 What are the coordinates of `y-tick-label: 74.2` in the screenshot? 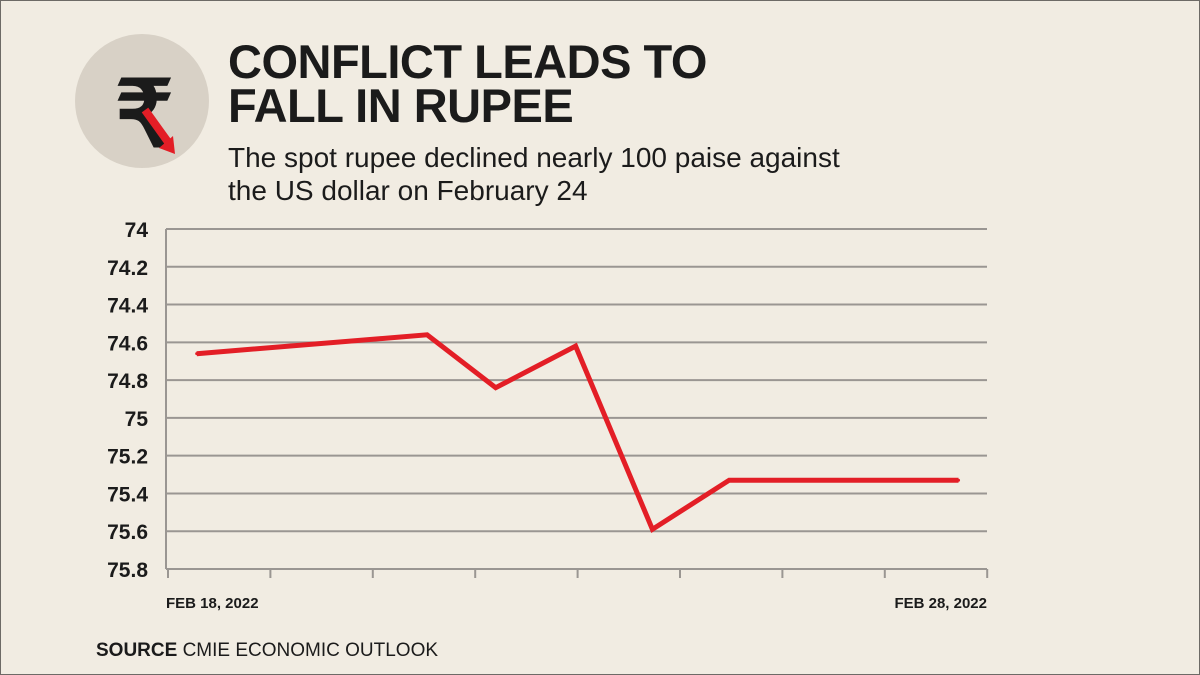 It's located at (127, 268).